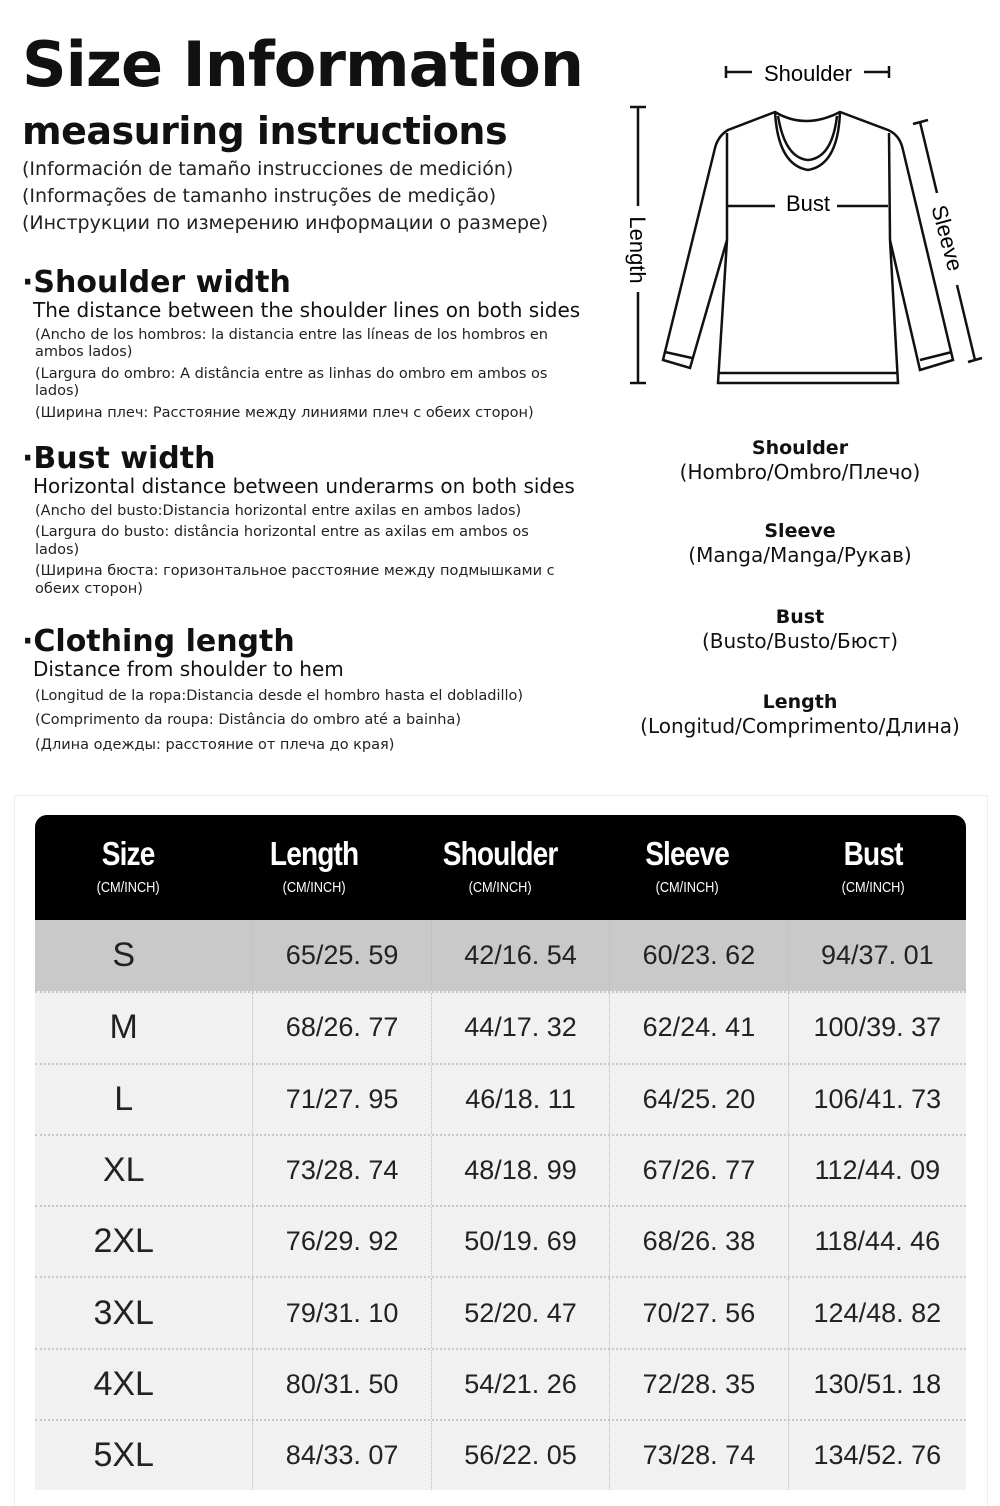  What do you see at coordinates (876, 1313) in the screenshot?
I see `measurement-cell: 124/48. 82` at bounding box center [876, 1313].